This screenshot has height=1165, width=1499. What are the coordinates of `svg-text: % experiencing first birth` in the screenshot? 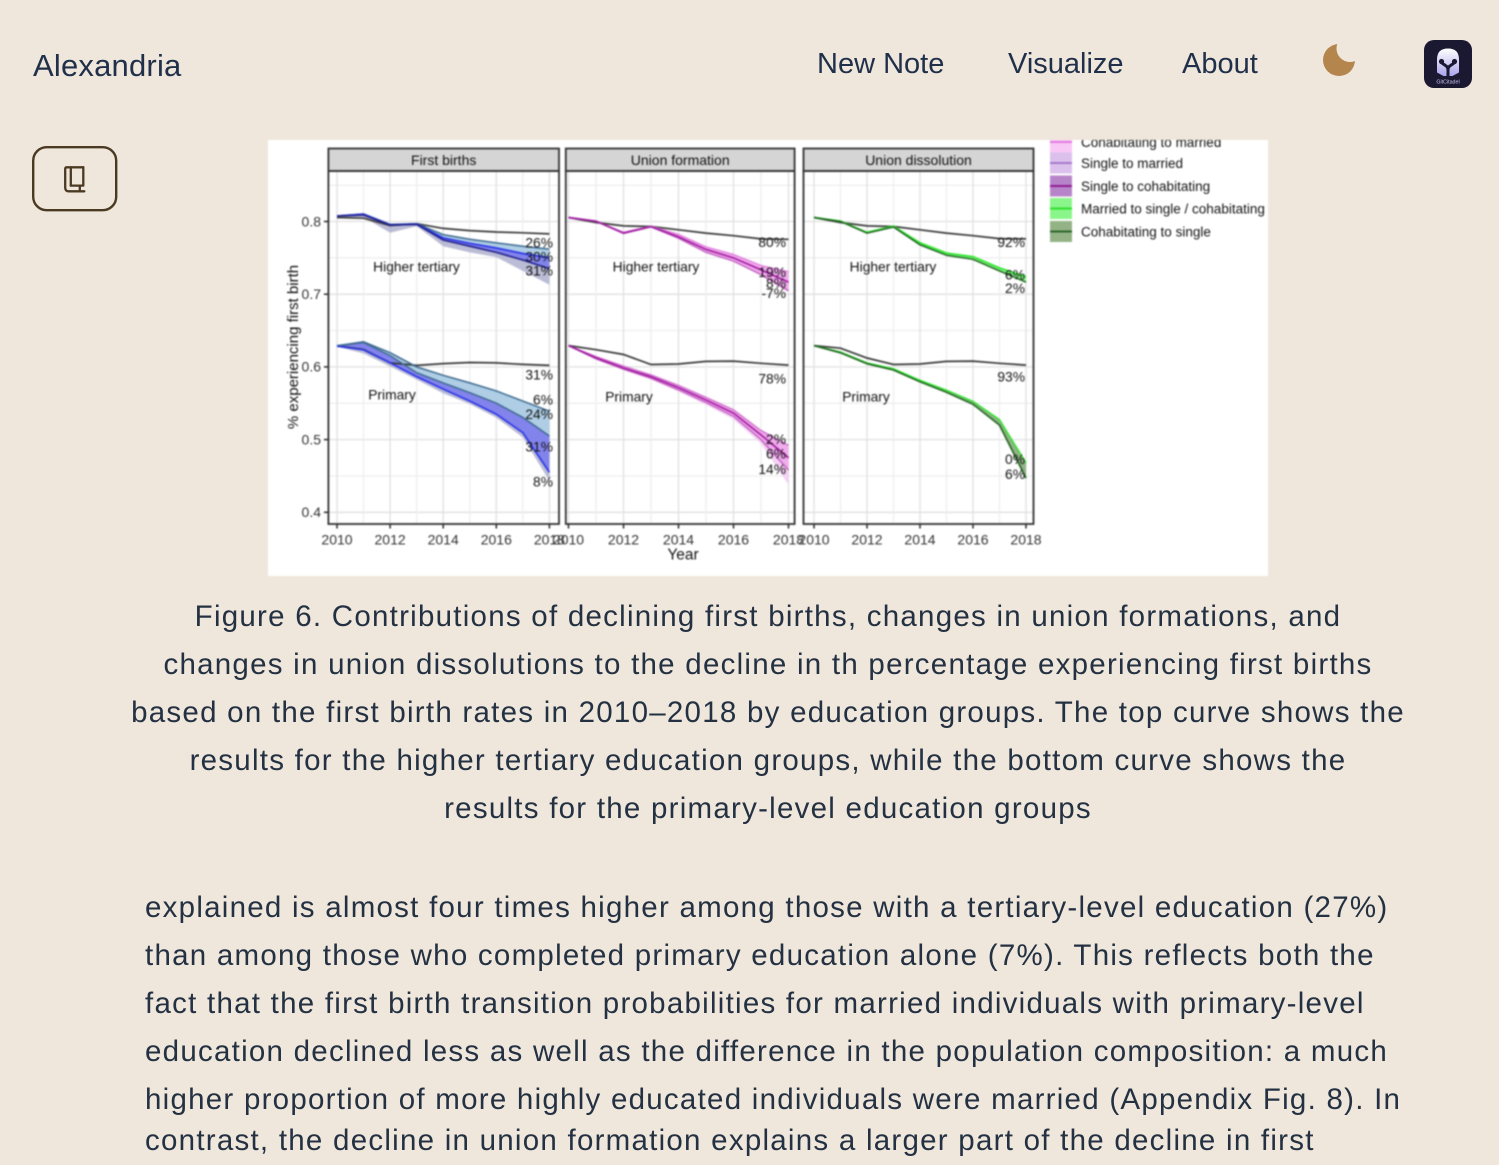 It's located at (293, 347).